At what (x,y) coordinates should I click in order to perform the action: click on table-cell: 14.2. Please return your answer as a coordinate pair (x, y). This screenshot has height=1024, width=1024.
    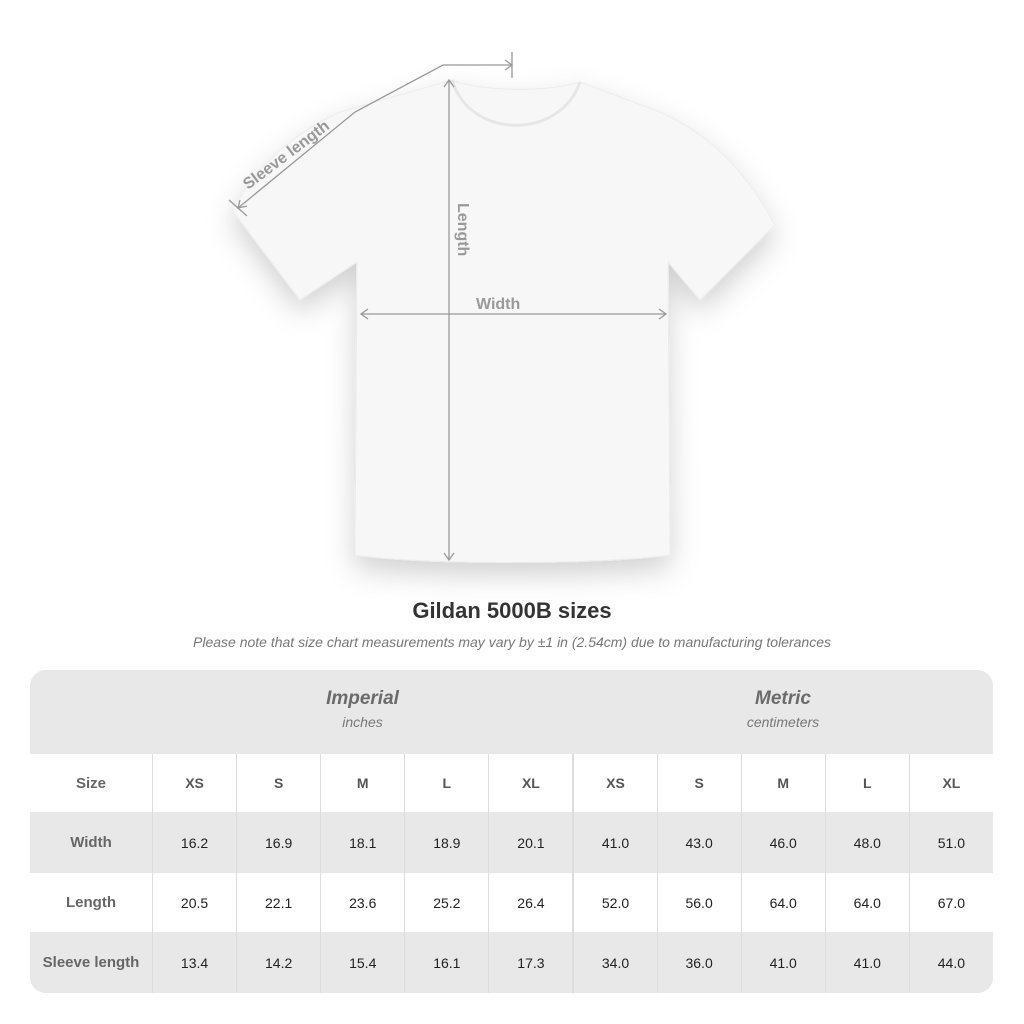
    Looking at the image, I should click on (278, 962).